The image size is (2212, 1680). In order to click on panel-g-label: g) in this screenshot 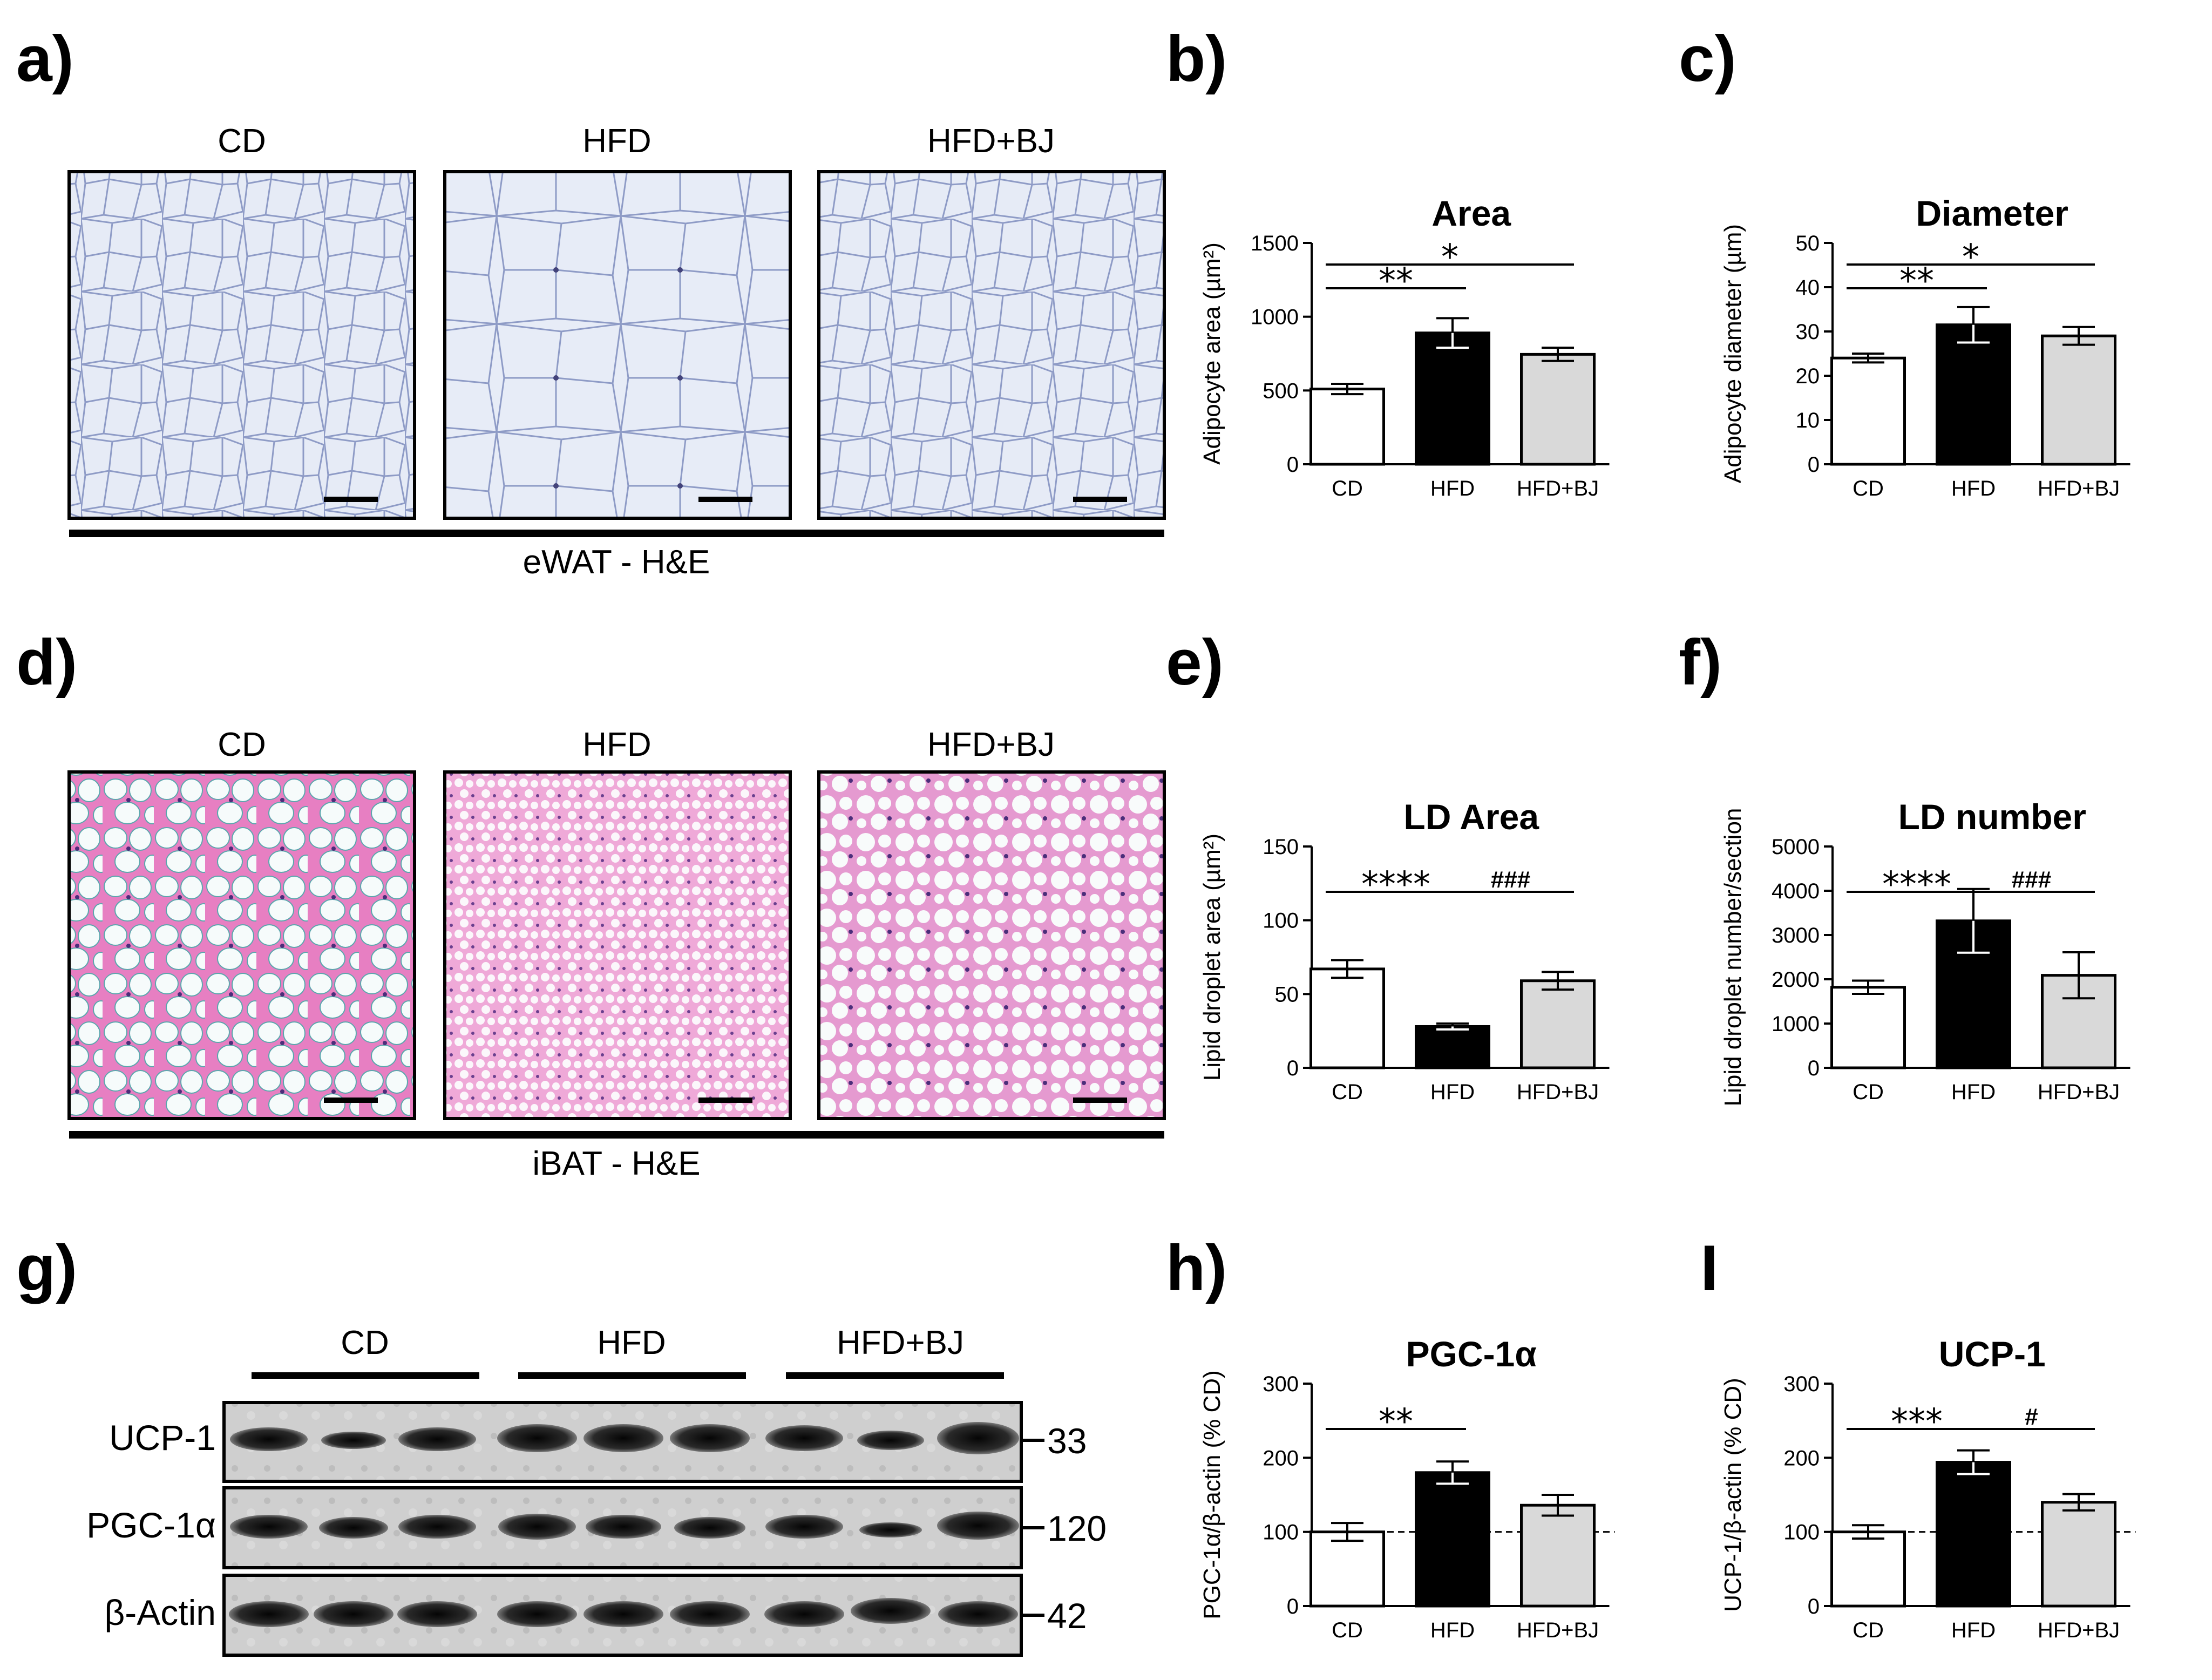, I will do `click(46, 1268)`.